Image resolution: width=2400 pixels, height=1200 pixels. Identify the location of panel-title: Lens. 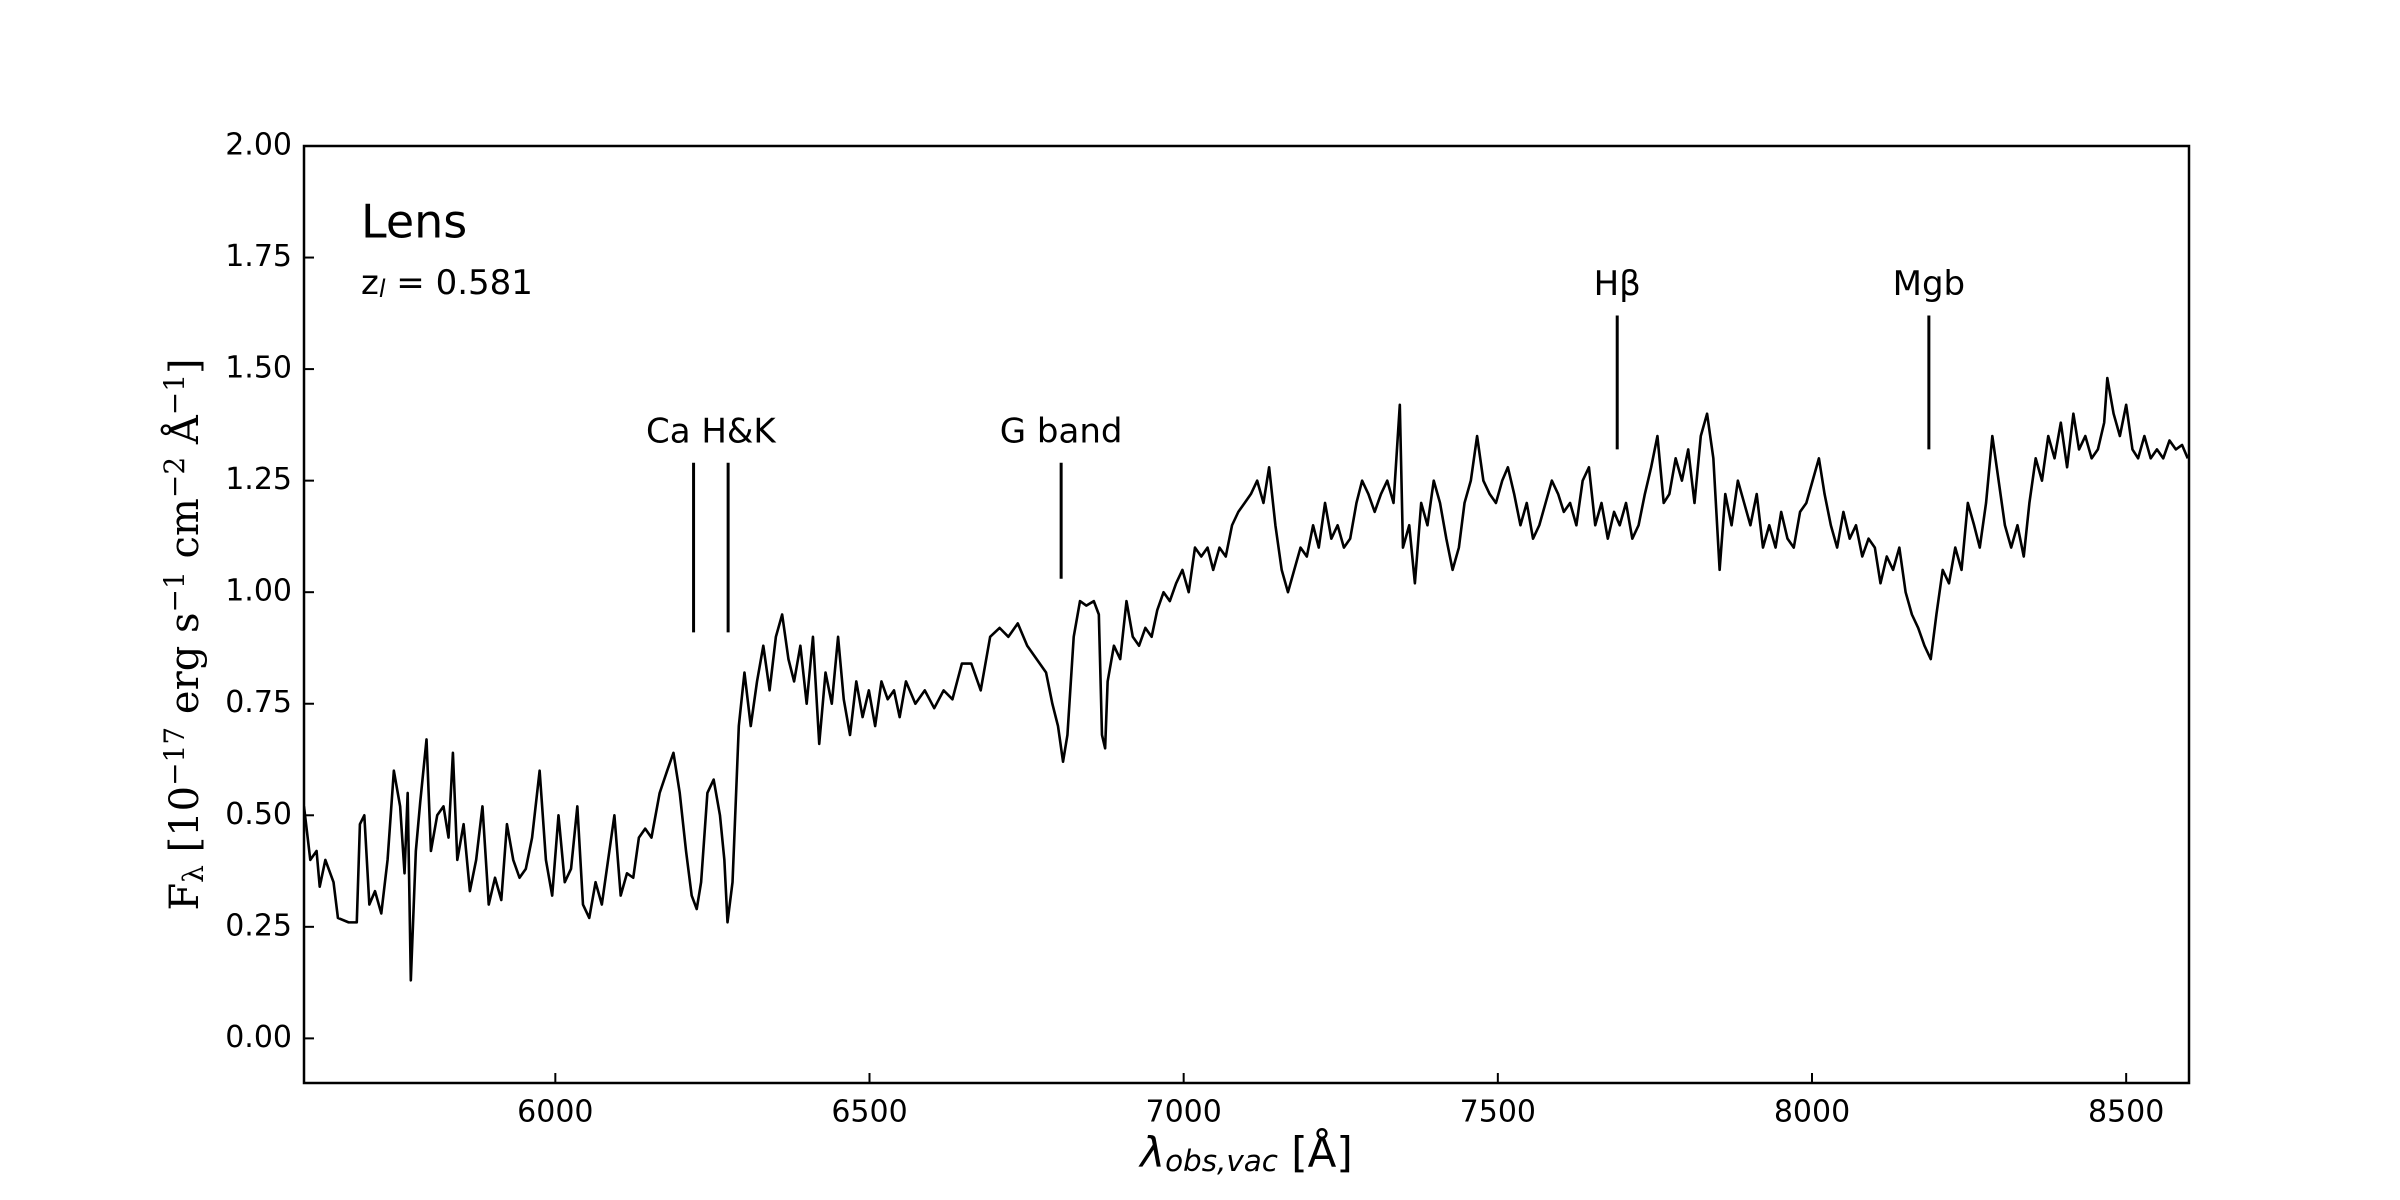
(414, 222).